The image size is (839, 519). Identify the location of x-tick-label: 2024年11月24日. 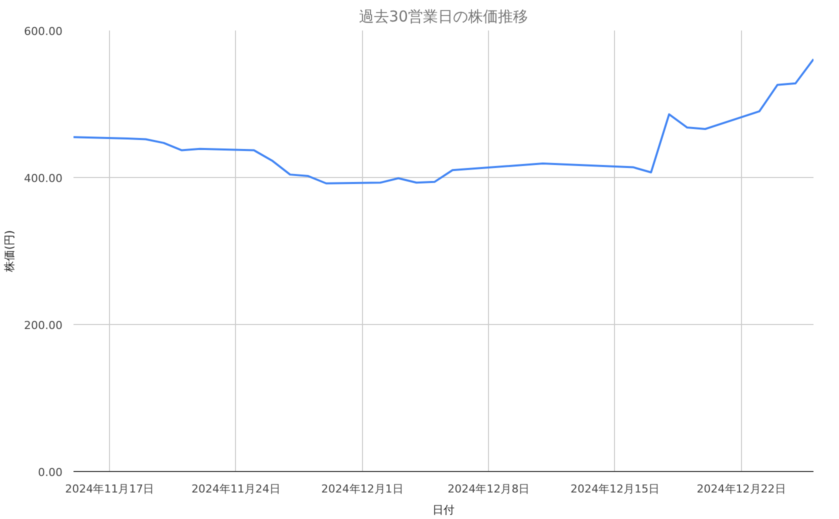
(235, 489).